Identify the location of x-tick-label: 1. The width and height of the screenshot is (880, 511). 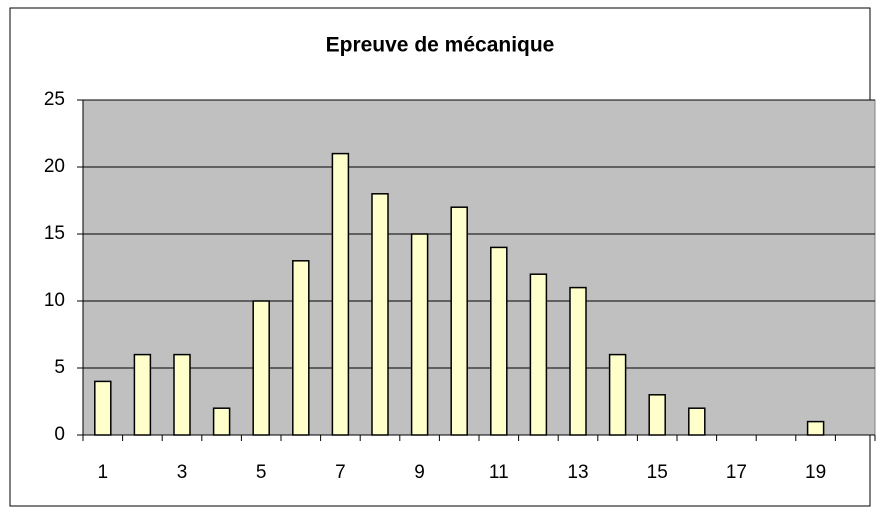
(103, 472).